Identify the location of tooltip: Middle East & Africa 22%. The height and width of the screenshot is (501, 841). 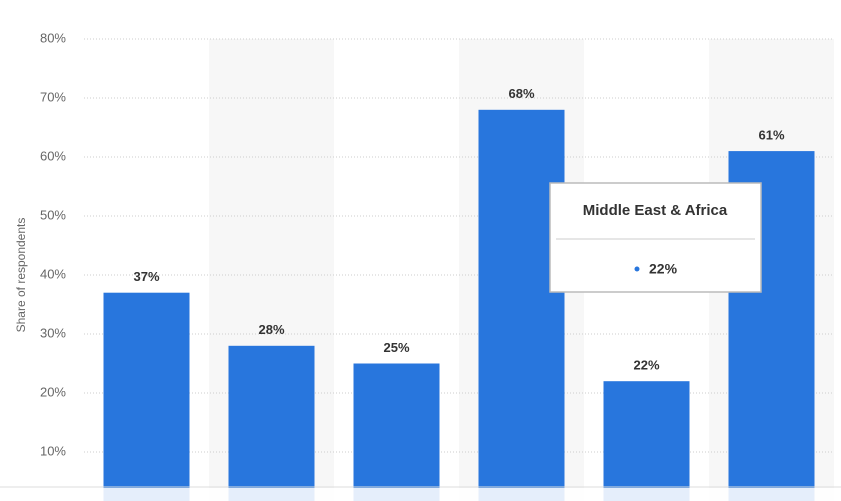
(655, 237).